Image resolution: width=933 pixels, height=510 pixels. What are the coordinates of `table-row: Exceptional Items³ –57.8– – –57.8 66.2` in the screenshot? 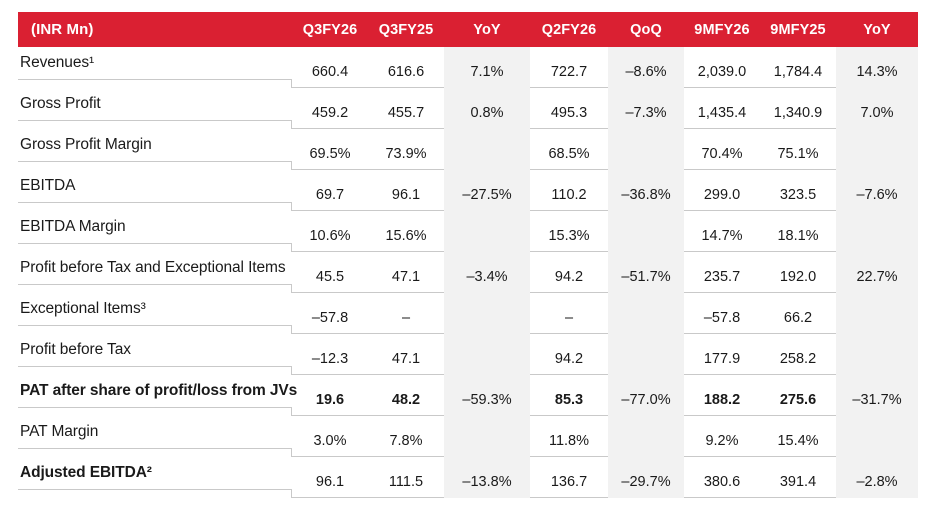 It's located at (468, 313).